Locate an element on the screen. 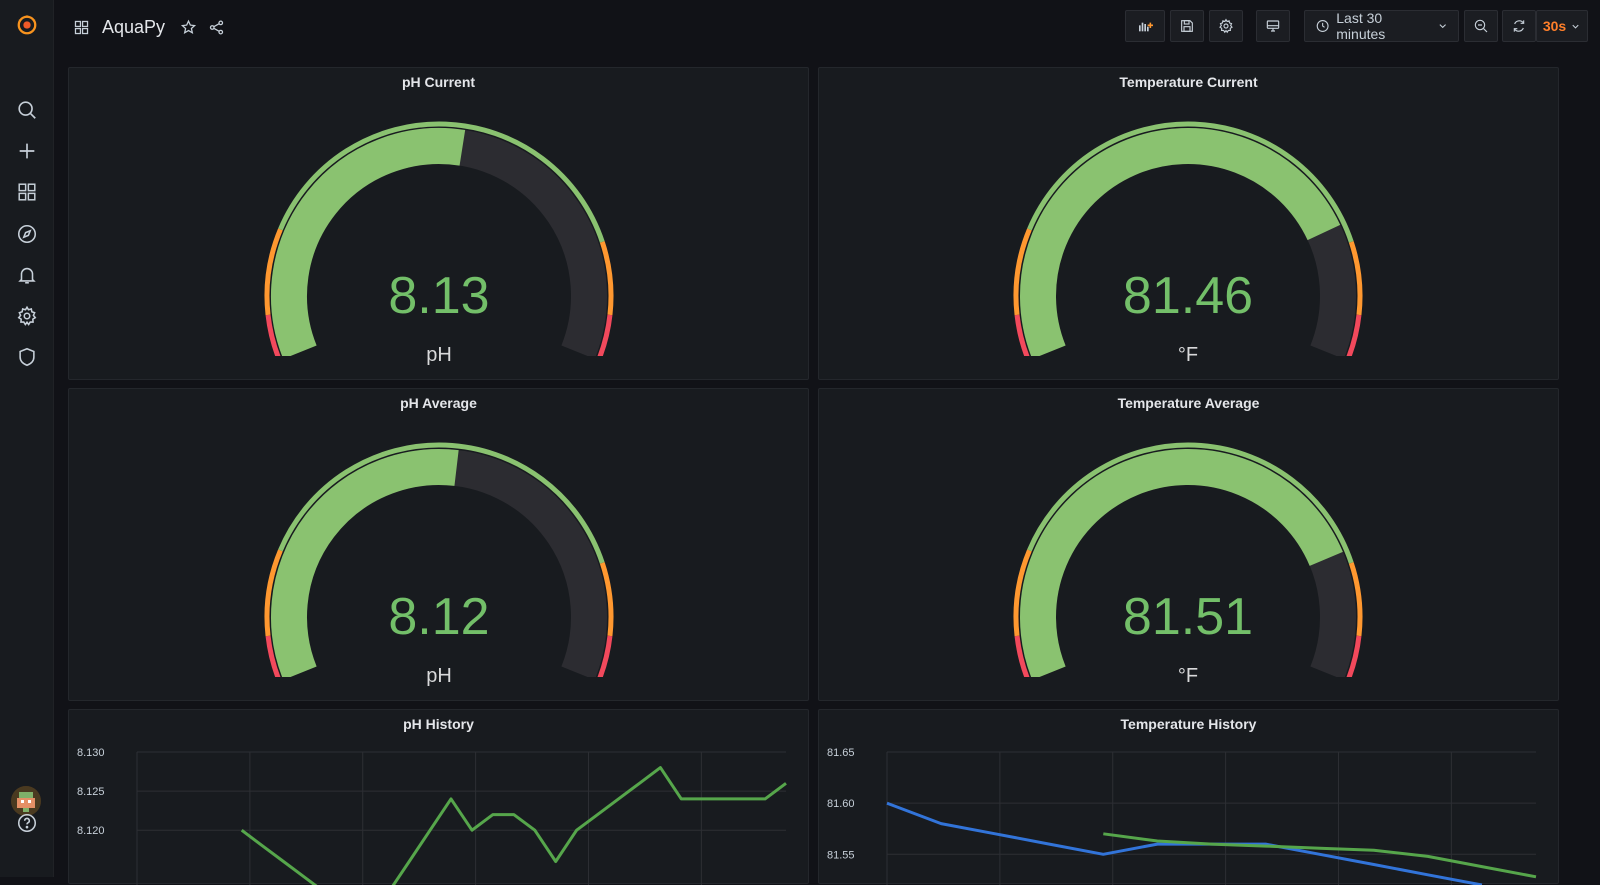 The height and width of the screenshot is (885, 1600). y-tick-label: 81.55 is located at coordinates (841, 855).